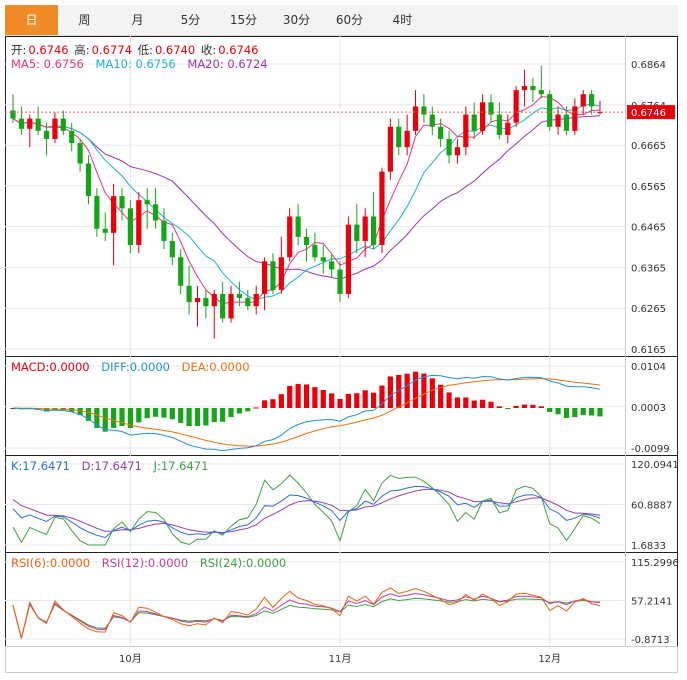 Image resolution: width=687 pixels, height=680 pixels. I want to click on j-value: J:17.6471, so click(181, 466).